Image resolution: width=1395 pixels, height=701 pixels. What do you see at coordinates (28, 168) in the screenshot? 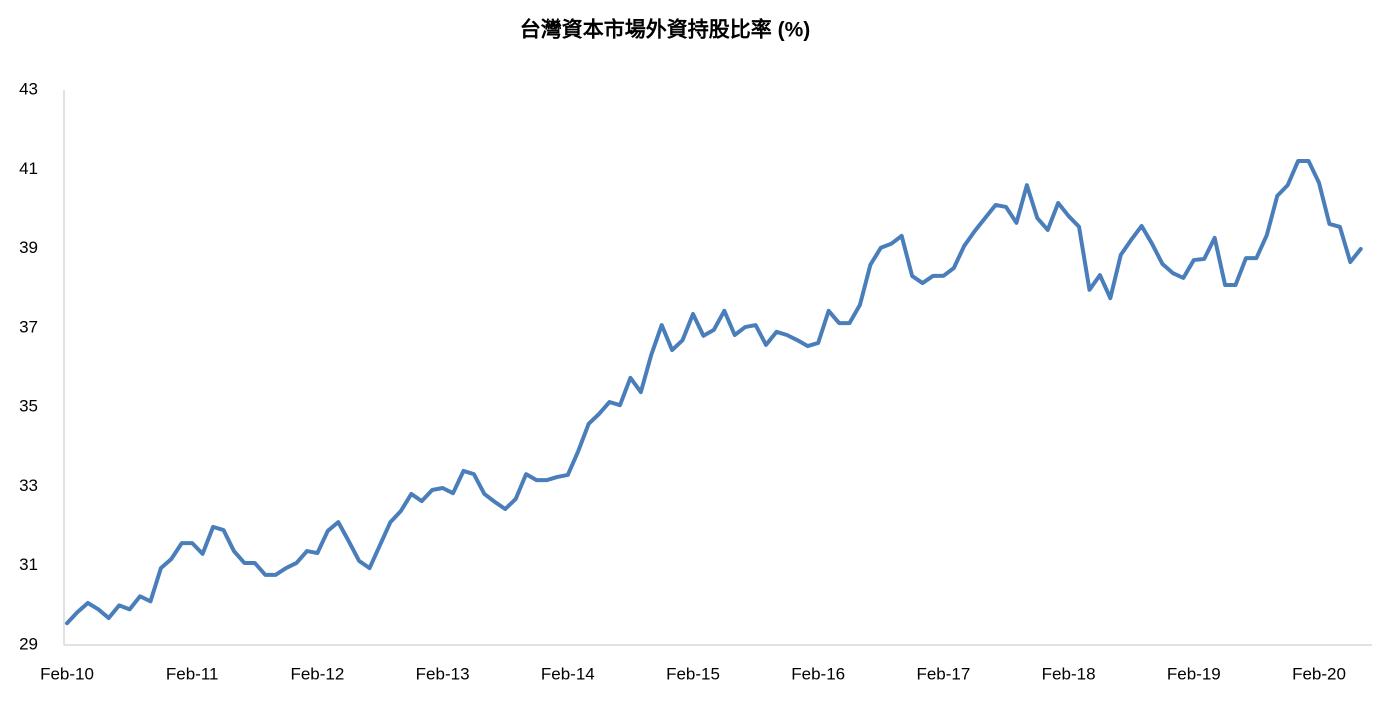
I see `y-tick-label: 41` at bounding box center [28, 168].